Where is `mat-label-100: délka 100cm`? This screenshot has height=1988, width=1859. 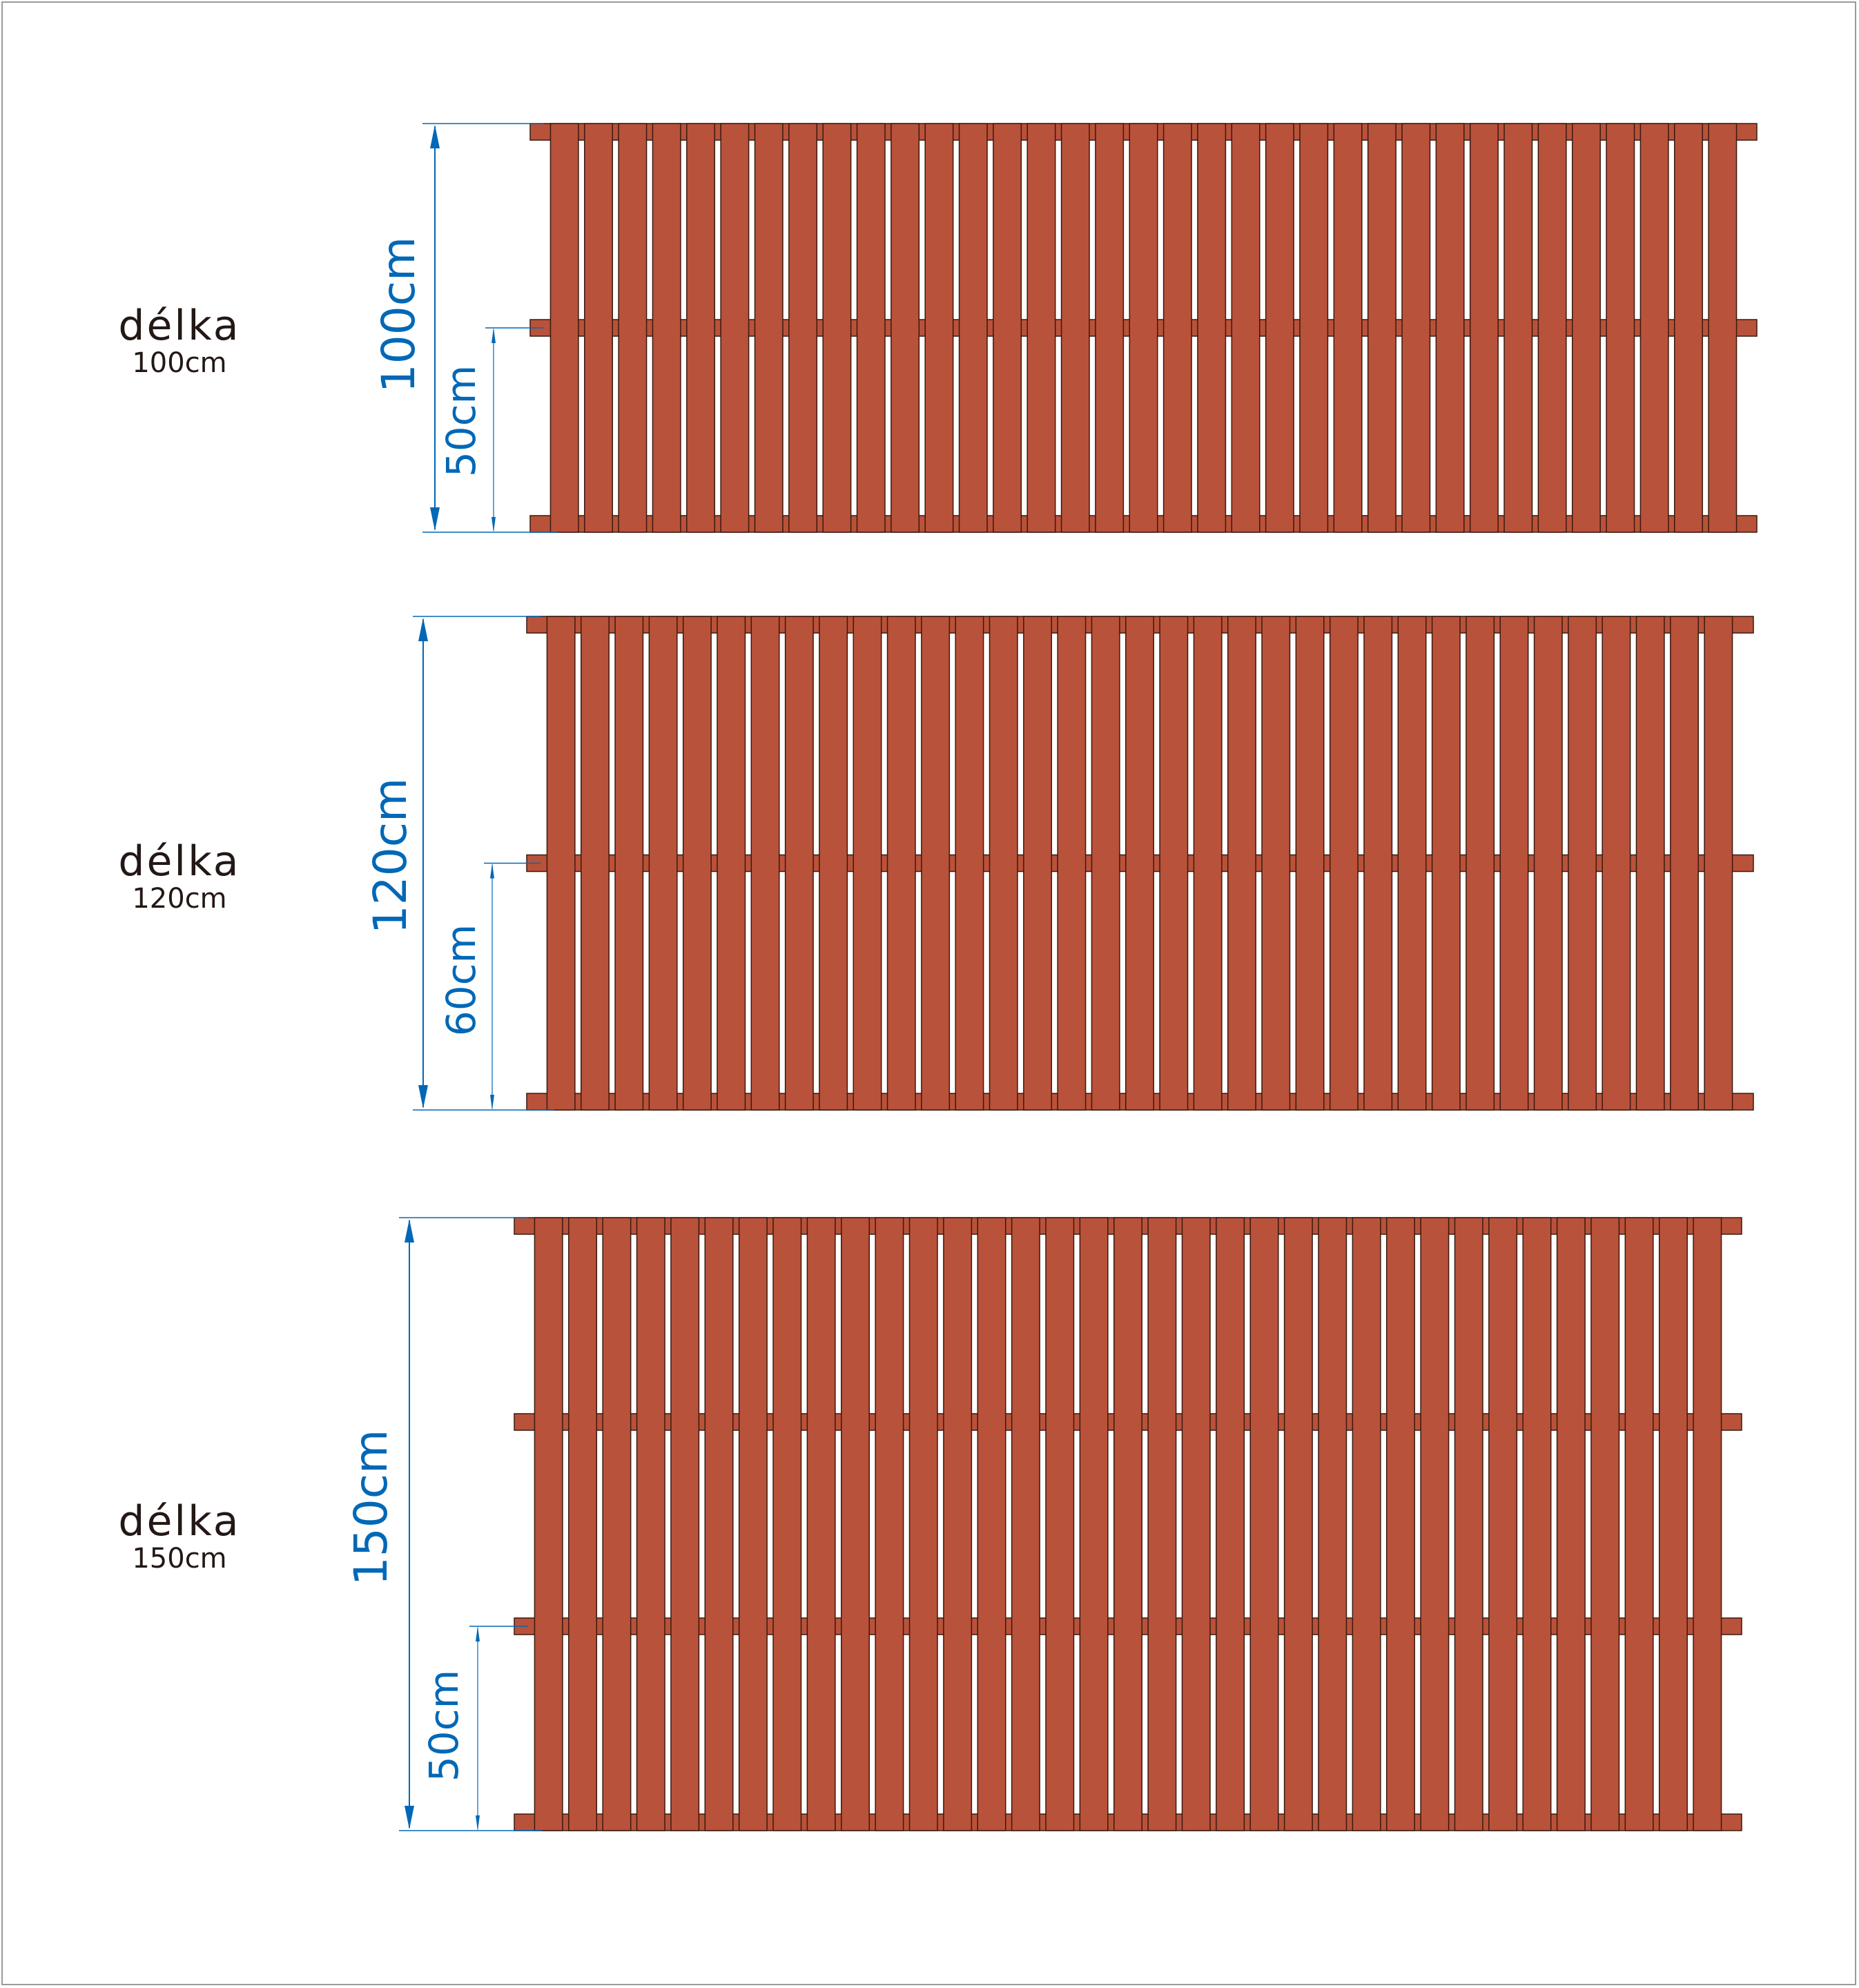 mat-label-100: délka 100cm is located at coordinates (180, 341).